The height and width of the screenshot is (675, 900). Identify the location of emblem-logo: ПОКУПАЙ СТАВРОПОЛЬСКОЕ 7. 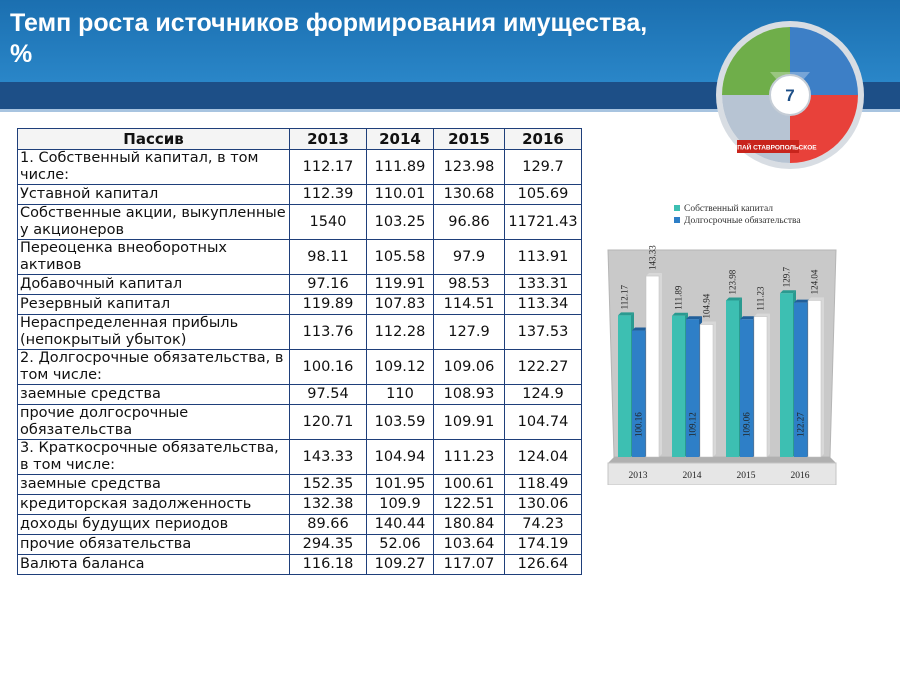
(790, 95).